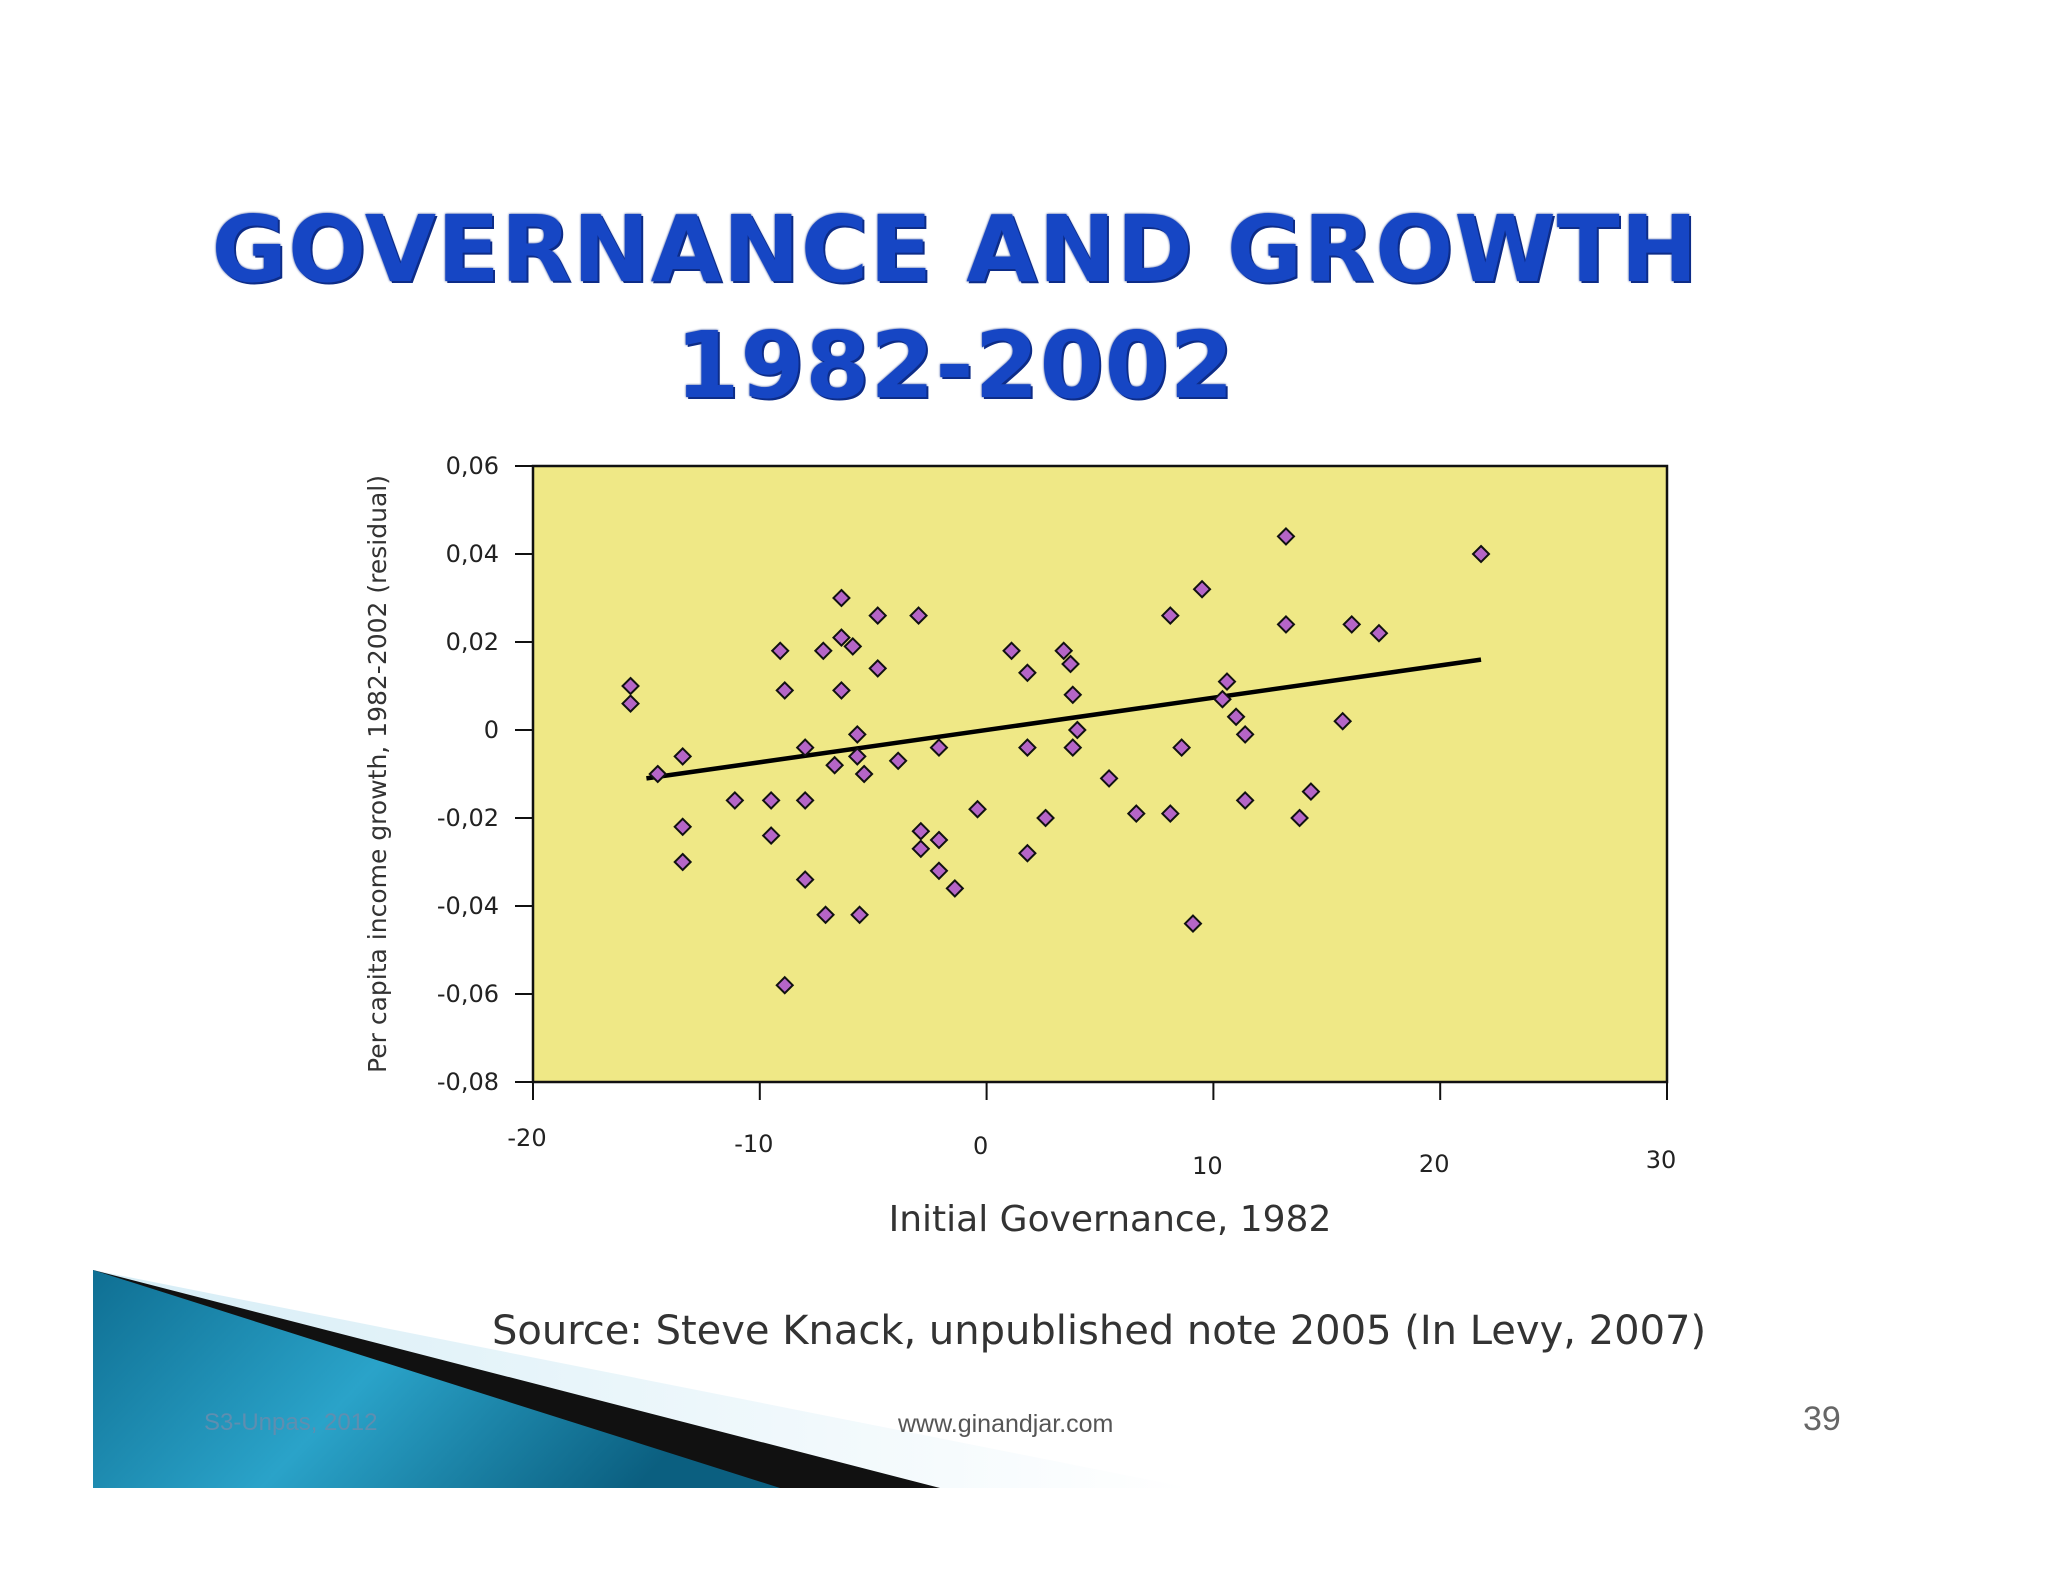  Describe the element at coordinates (468, 1082) in the screenshot. I see `y-tick-label: -0,08` at that location.